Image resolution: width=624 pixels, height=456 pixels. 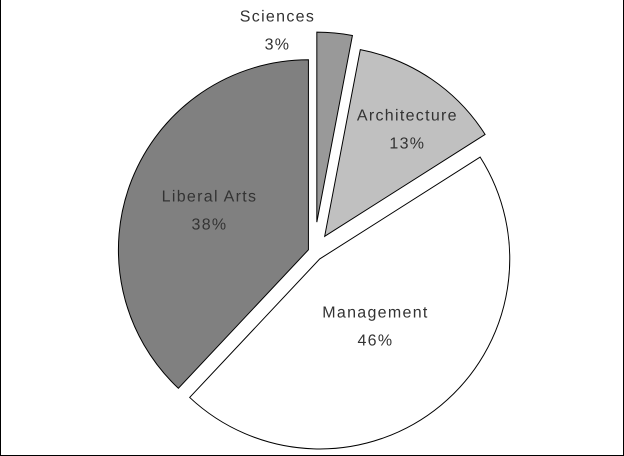 What do you see at coordinates (209, 225) in the screenshot?
I see `data-label: 38%` at bounding box center [209, 225].